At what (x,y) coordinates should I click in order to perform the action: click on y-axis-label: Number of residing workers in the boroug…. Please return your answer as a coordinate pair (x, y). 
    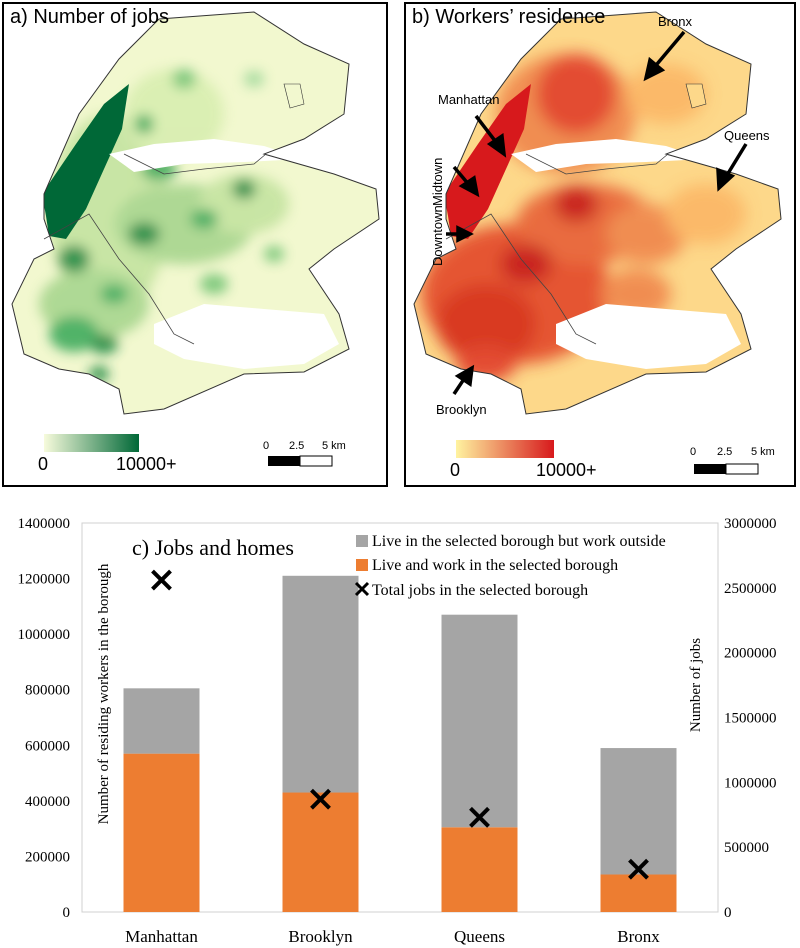
    Looking at the image, I should click on (104, 693).